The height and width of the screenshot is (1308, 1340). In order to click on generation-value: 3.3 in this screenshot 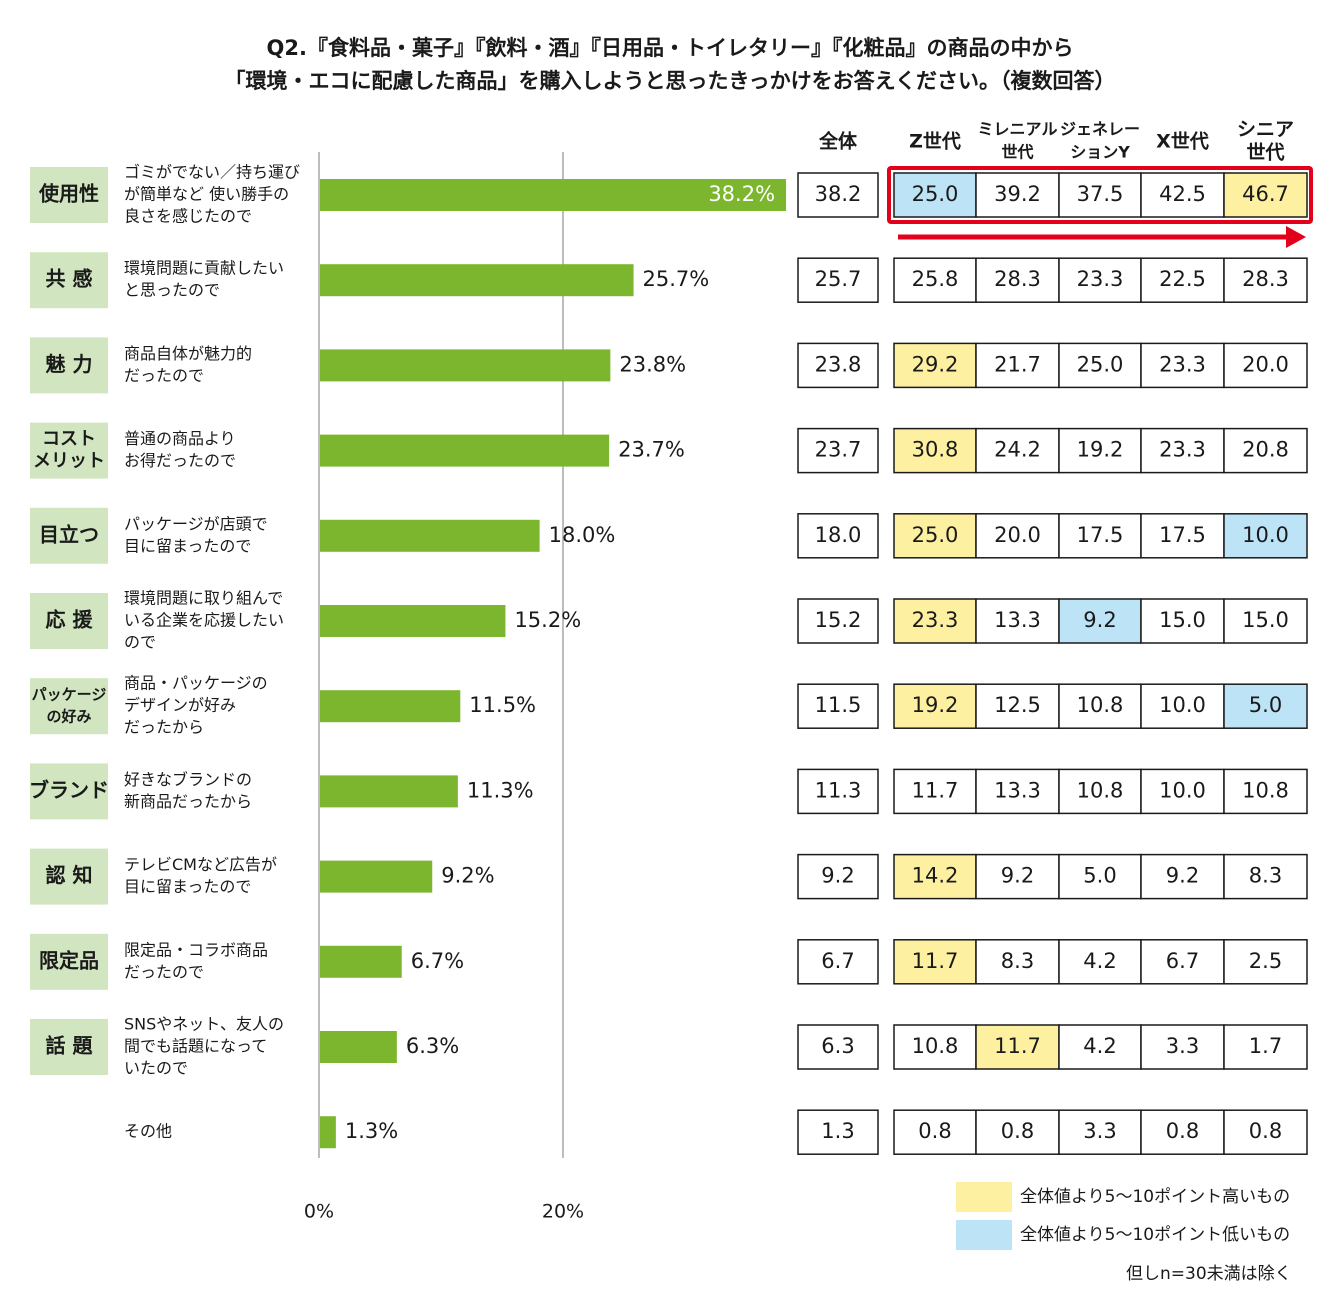, I will do `click(1182, 1046)`.